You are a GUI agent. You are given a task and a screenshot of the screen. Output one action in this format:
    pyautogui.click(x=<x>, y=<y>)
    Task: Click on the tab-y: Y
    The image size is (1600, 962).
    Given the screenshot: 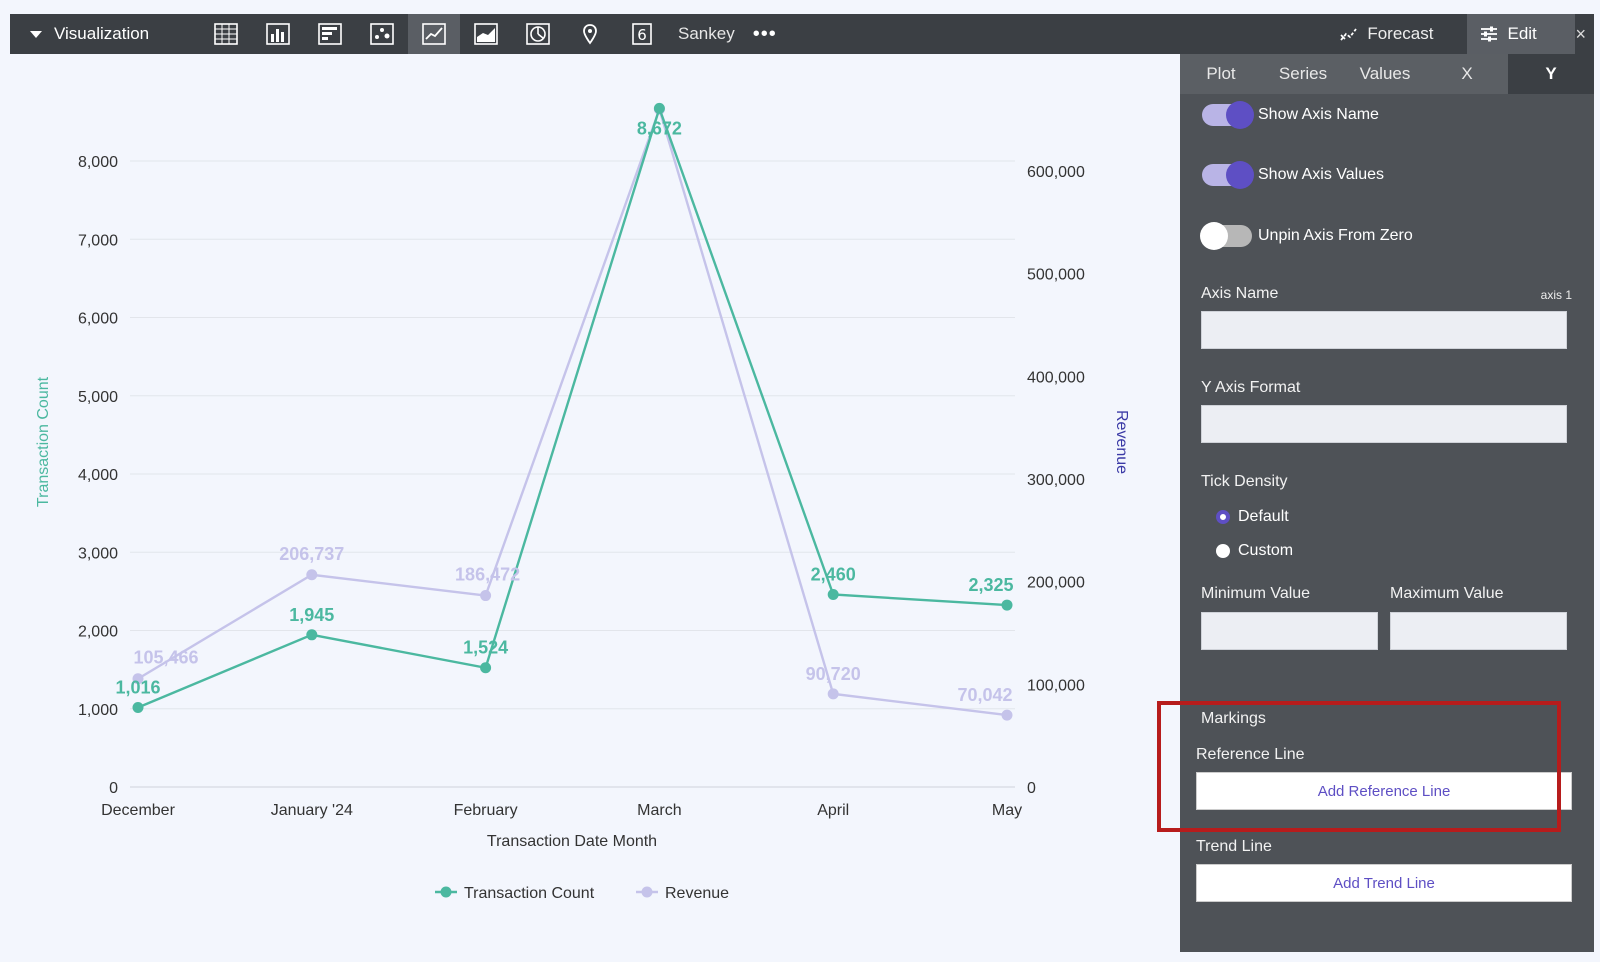 What is the action you would take?
    pyautogui.click(x=1551, y=74)
    